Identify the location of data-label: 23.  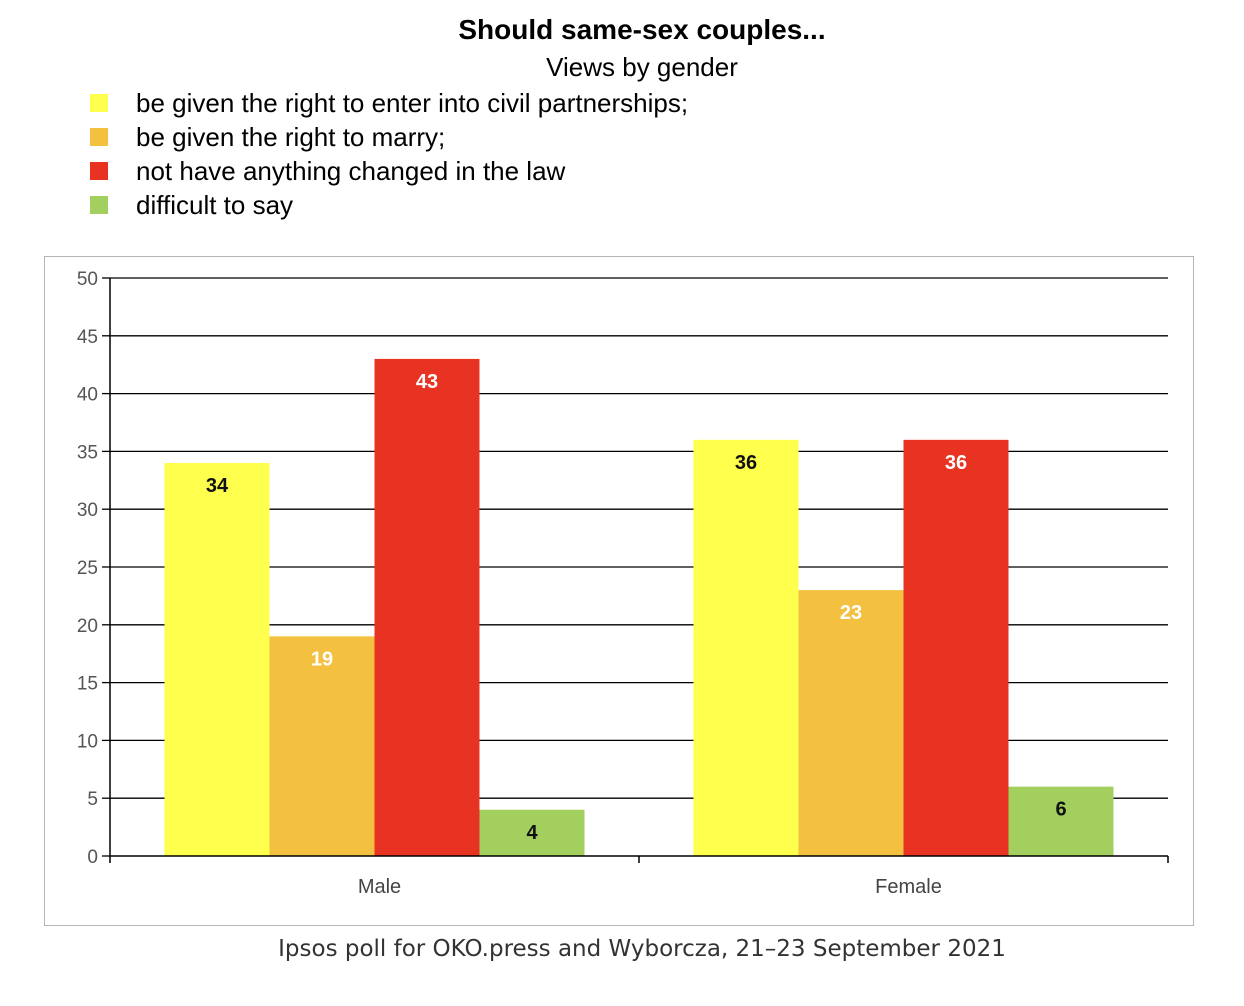
(851, 613).